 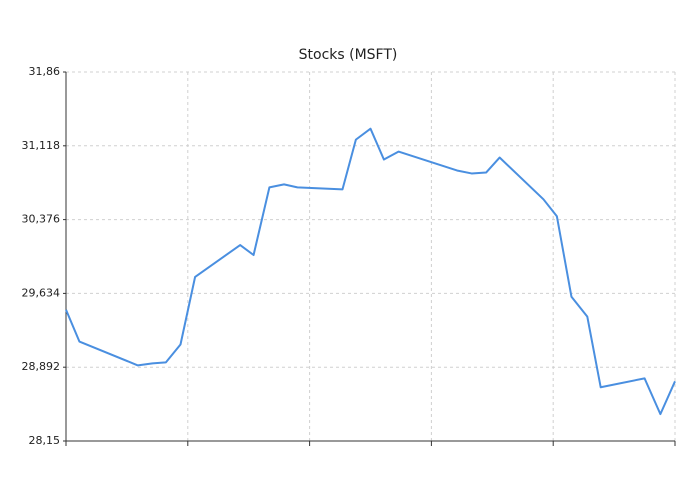 I want to click on y-tick-label: 28,892, so click(x=41, y=366).